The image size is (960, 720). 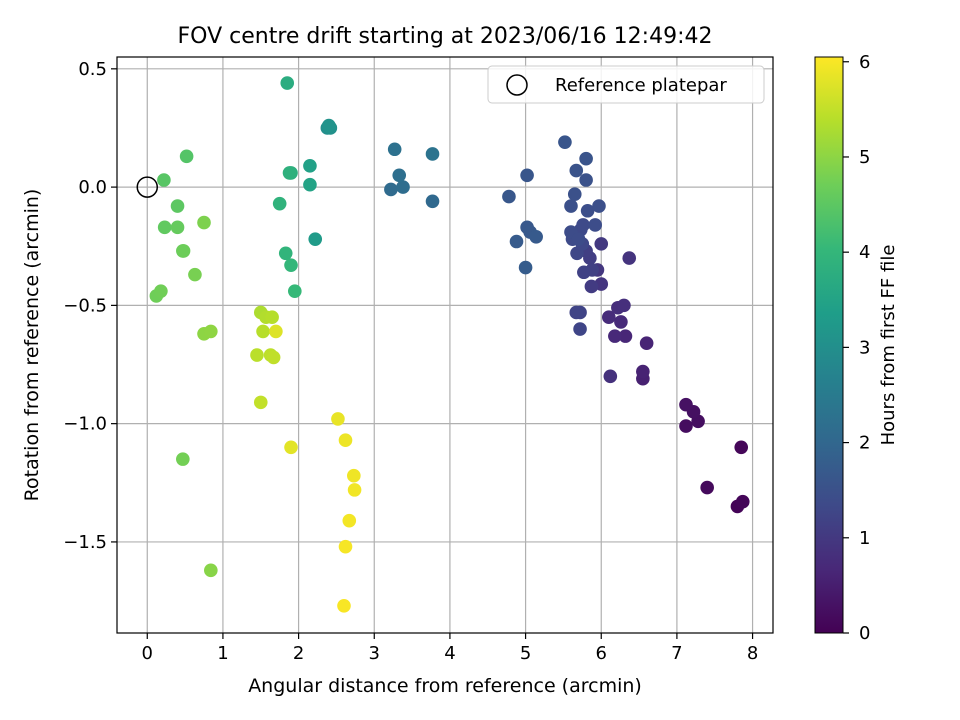 What do you see at coordinates (641, 85) in the screenshot?
I see `legend-entry-label: Reference platepar` at bounding box center [641, 85].